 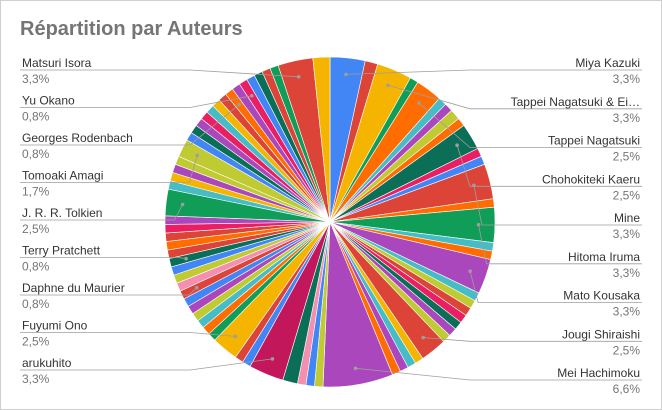 What do you see at coordinates (55, 326) in the screenshot?
I see `slice-label-name: Fuyumi Ono` at bounding box center [55, 326].